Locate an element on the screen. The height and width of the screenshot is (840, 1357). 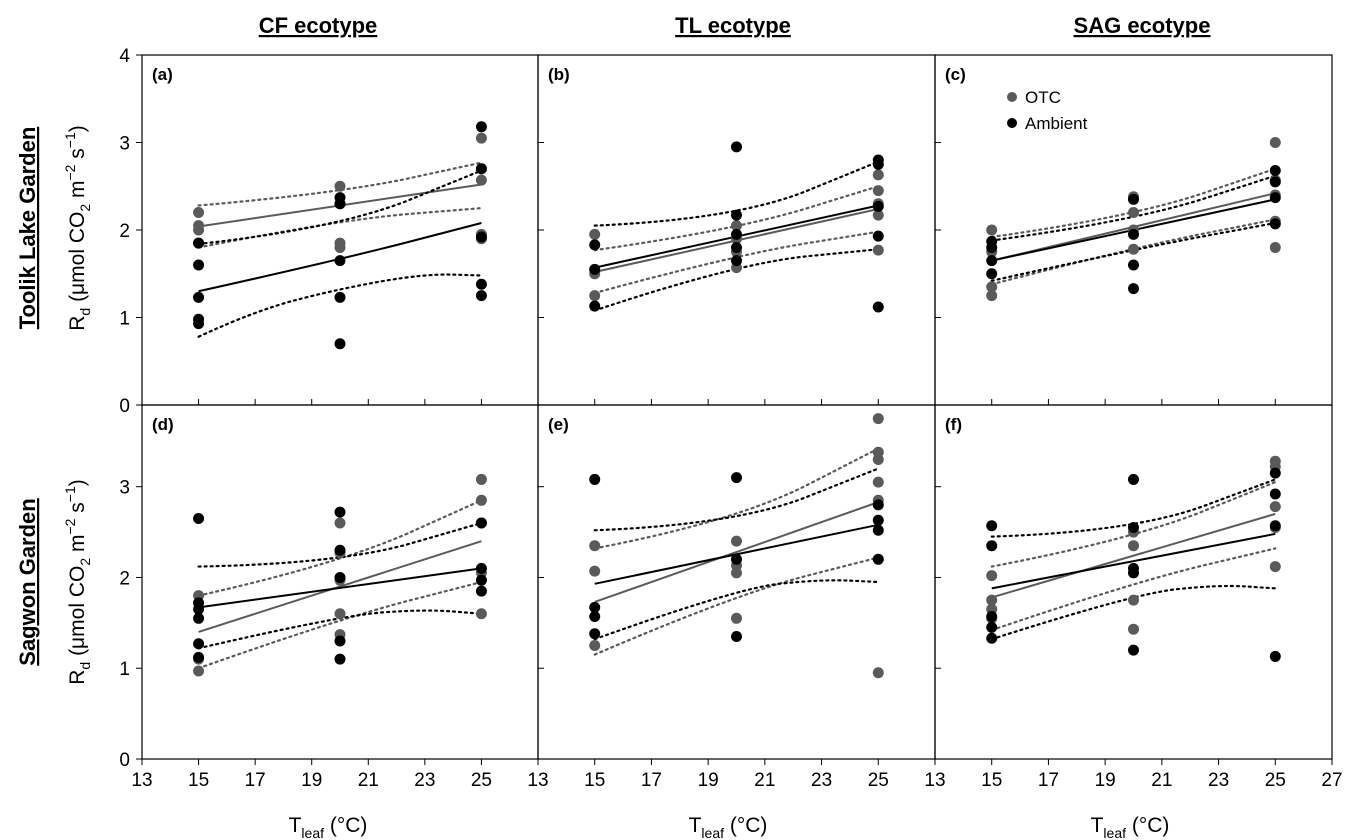
panel-label: (d) is located at coordinates (163, 424).